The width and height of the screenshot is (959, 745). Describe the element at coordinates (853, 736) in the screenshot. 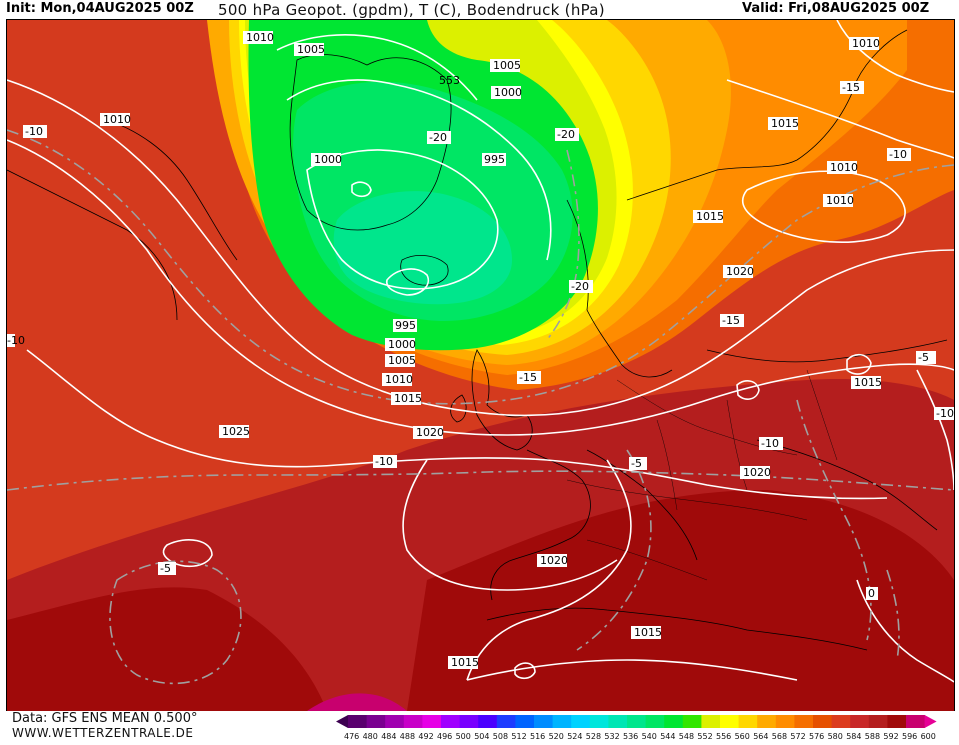

I see `legend-tick-label: 584` at that location.